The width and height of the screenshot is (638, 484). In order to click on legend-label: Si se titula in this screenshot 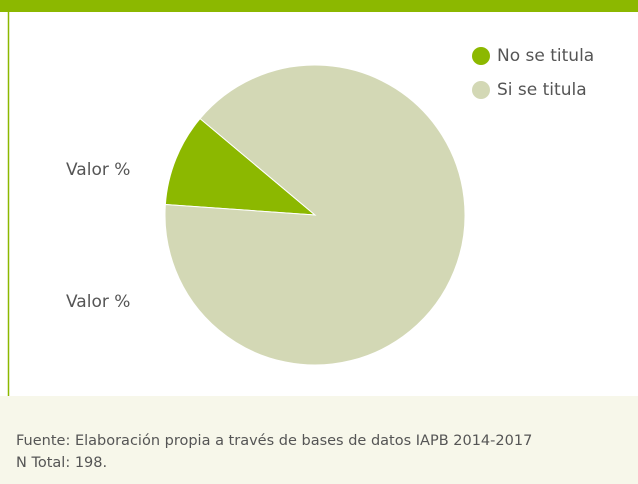, I will do `click(542, 90)`.